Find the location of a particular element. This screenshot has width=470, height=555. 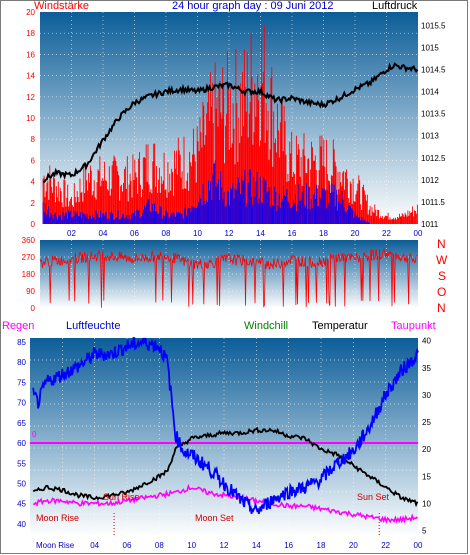

pressure-tick: 1014.5 is located at coordinates (433, 69).